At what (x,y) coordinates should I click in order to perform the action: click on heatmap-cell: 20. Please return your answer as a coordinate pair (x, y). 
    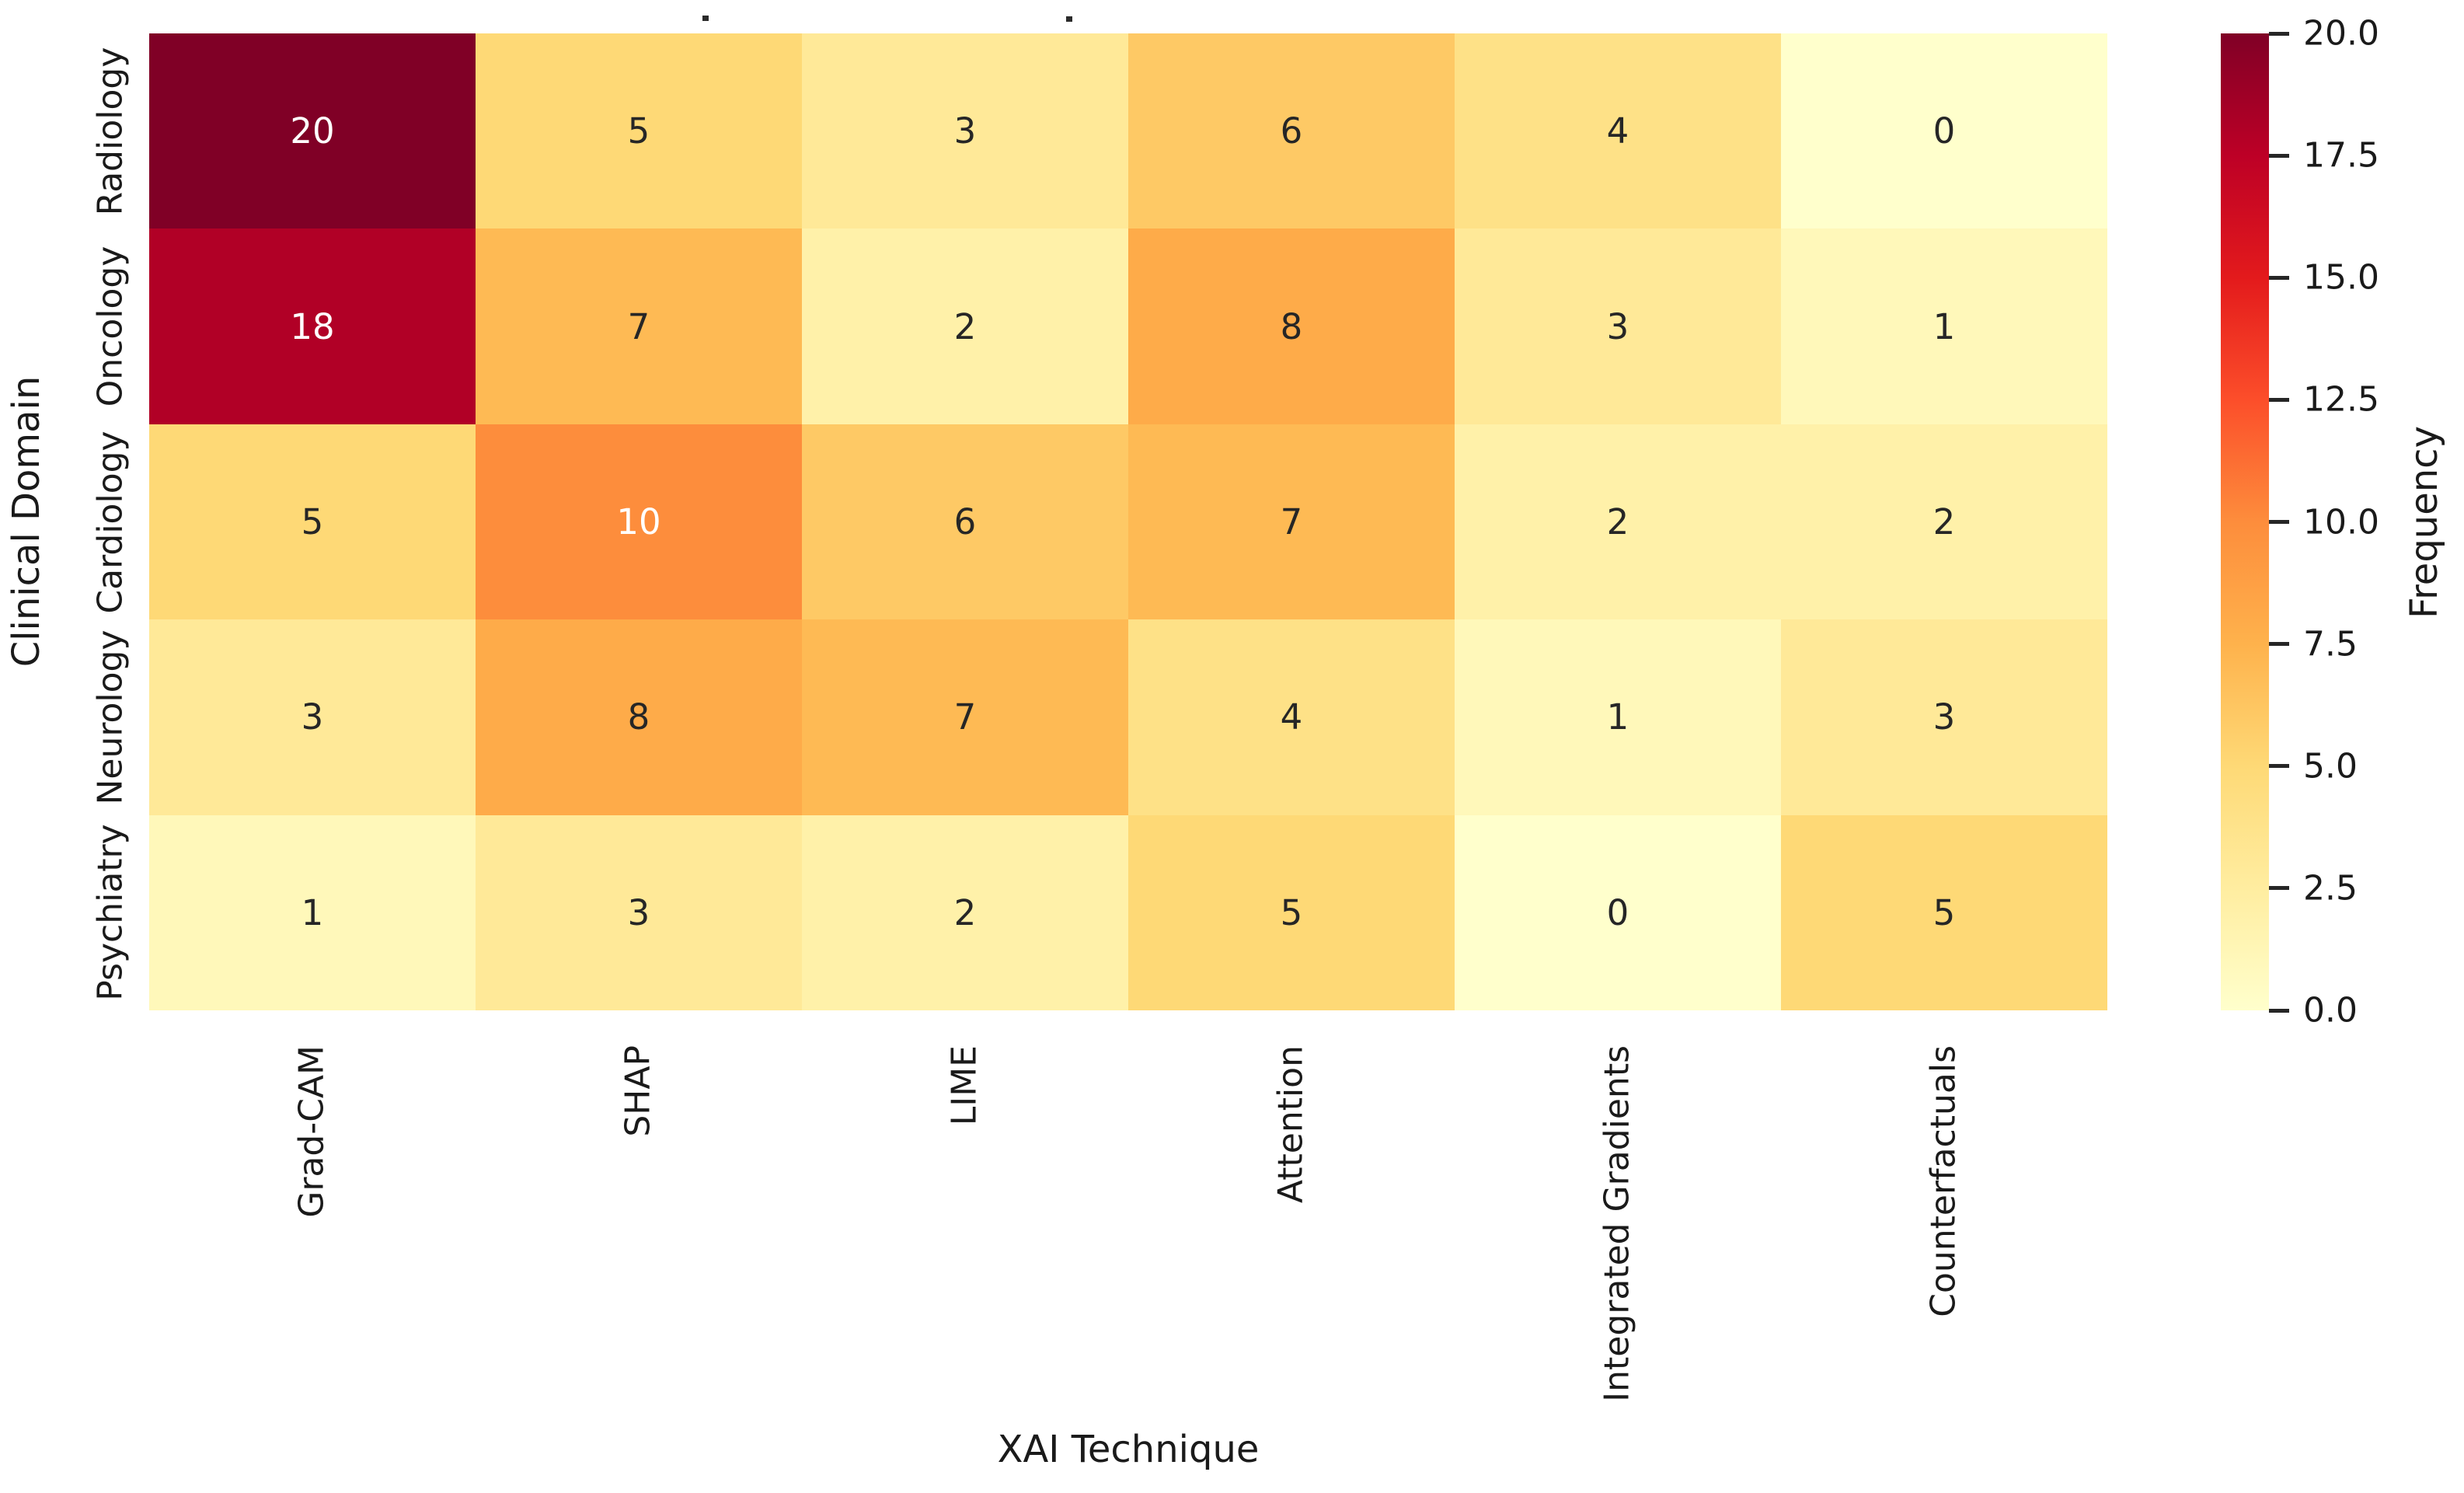
    Looking at the image, I should click on (312, 131).